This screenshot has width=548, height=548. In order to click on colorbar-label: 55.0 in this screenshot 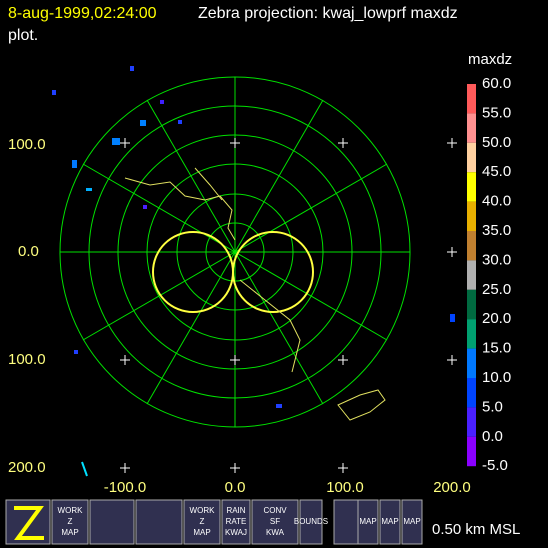, I will do `click(496, 112)`.